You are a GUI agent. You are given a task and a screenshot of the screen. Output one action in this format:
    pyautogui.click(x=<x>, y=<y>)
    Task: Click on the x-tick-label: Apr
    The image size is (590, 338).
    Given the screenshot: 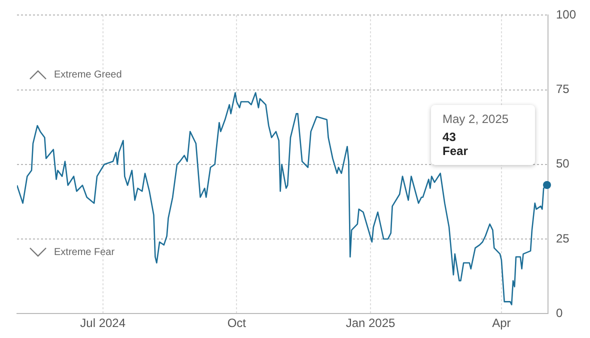 What is the action you would take?
    pyautogui.click(x=501, y=323)
    